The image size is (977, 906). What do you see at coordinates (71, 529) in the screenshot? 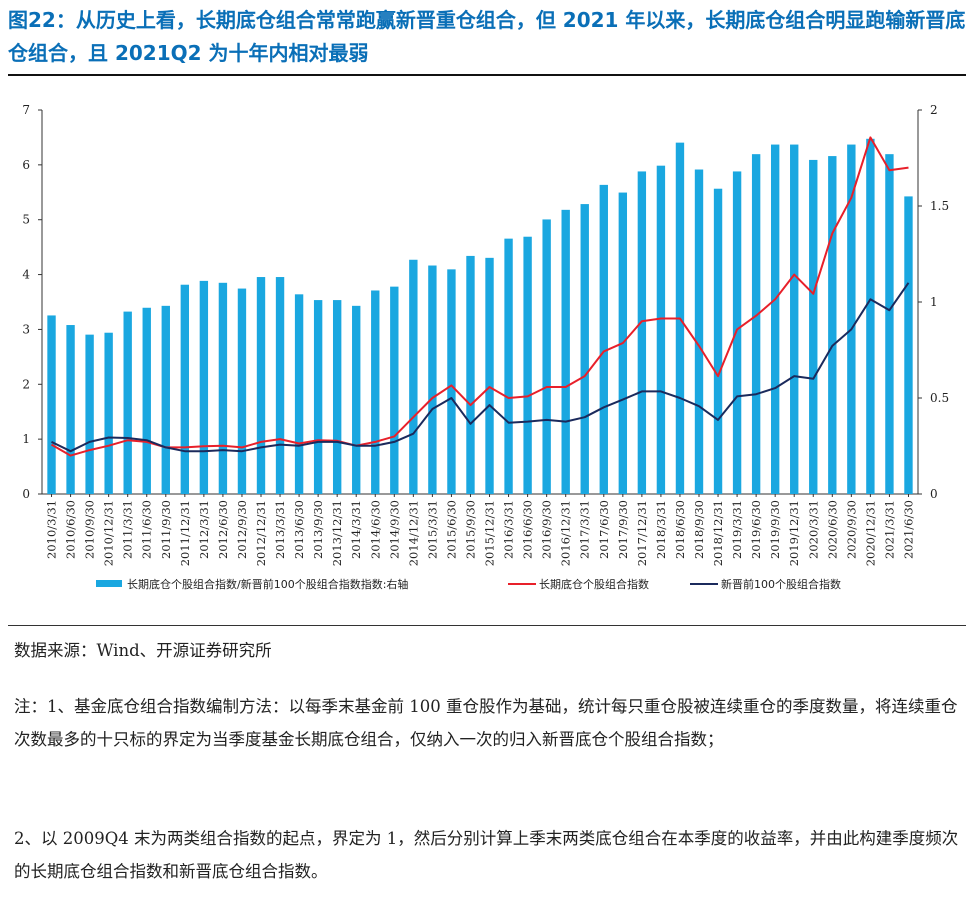
I see `x-axis-tick-label: 2010/6/30` at bounding box center [71, 529].